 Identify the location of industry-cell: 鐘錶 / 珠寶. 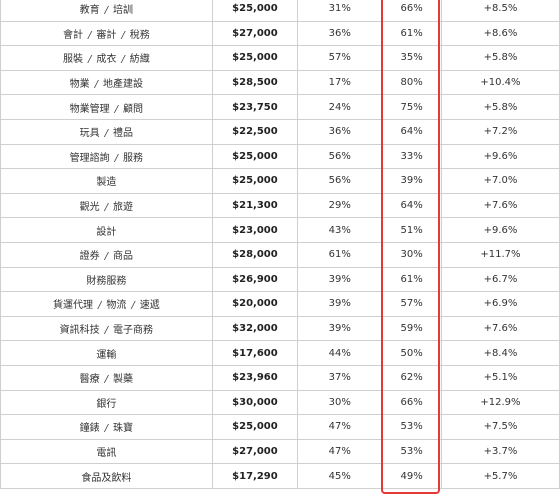
(106, 427).